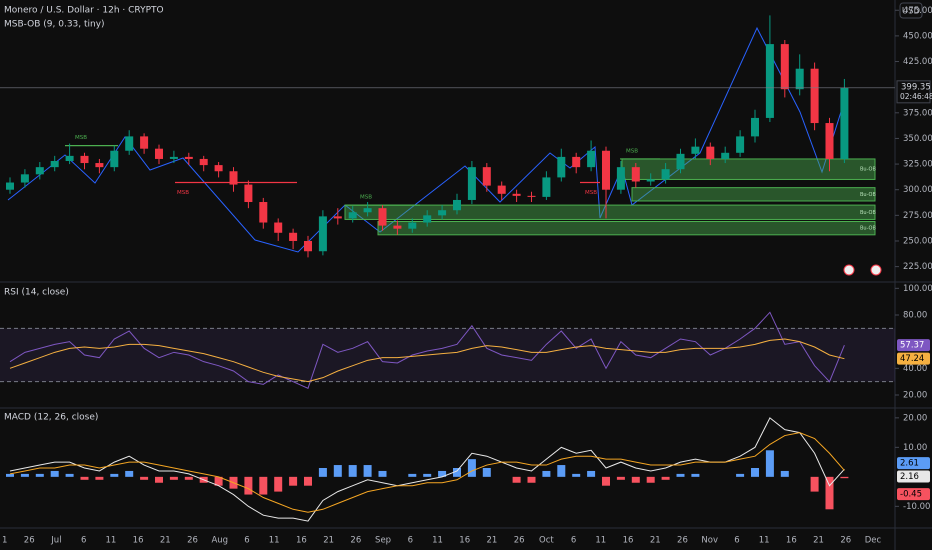  What do you see at coordinates (917, 113) in the screenshot?
I see `y-tick-label: 375.00` at bounding box center [917, 113].